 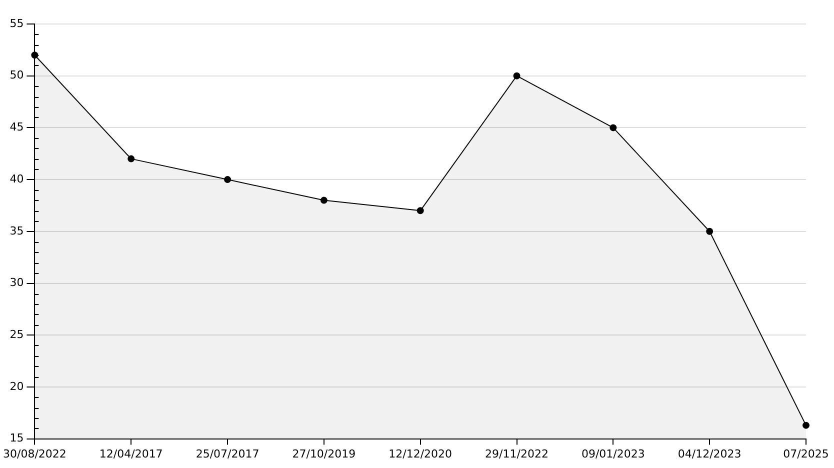 I want to click on x-tick-label: 29/11/2022, so click(x=516, y=453).